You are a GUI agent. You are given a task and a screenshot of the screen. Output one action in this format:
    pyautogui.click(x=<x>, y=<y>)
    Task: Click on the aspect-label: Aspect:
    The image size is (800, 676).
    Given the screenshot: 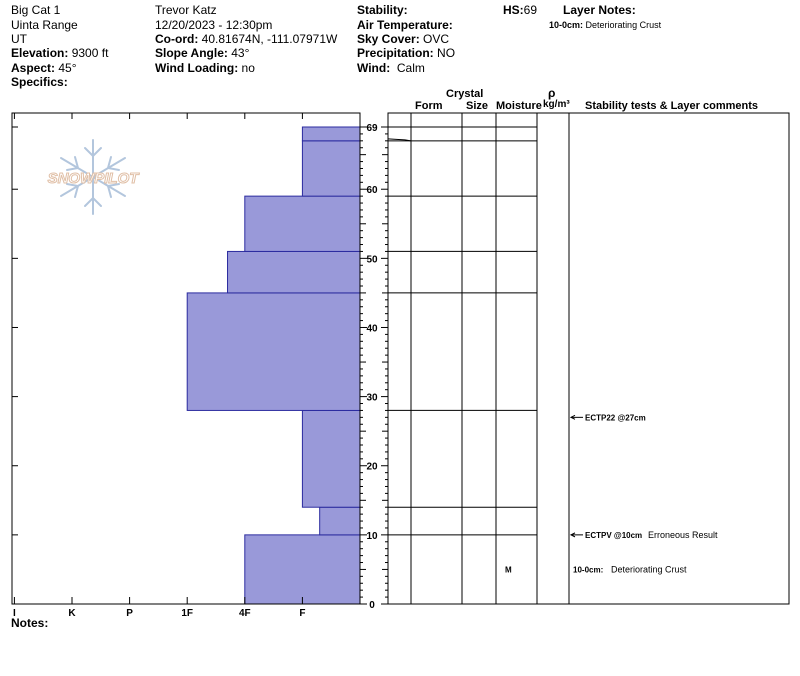 What is the action you would take?
    pyautogui.click(x=33, y=68)
    